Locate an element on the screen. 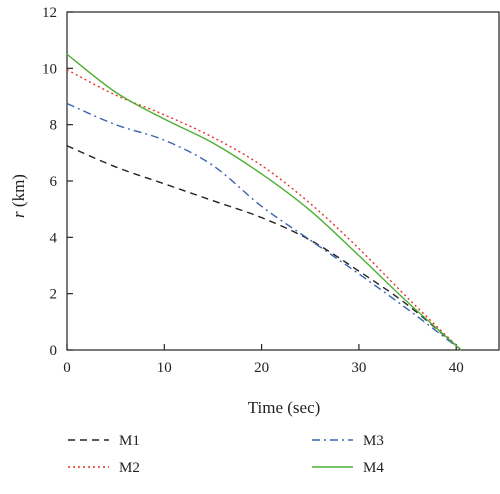 The width and height of the screenshot is (500, 494). y-axis-label-unit: (km) is located at coordinates (18, 192).